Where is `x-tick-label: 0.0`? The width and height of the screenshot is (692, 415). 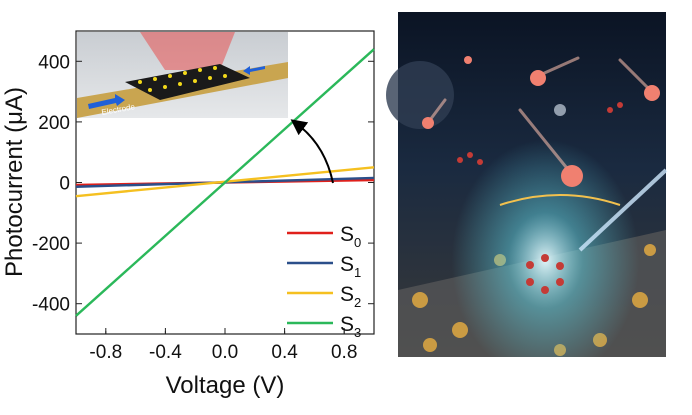 x-tick-label: 0.0 is located at coordinates (225, 352).